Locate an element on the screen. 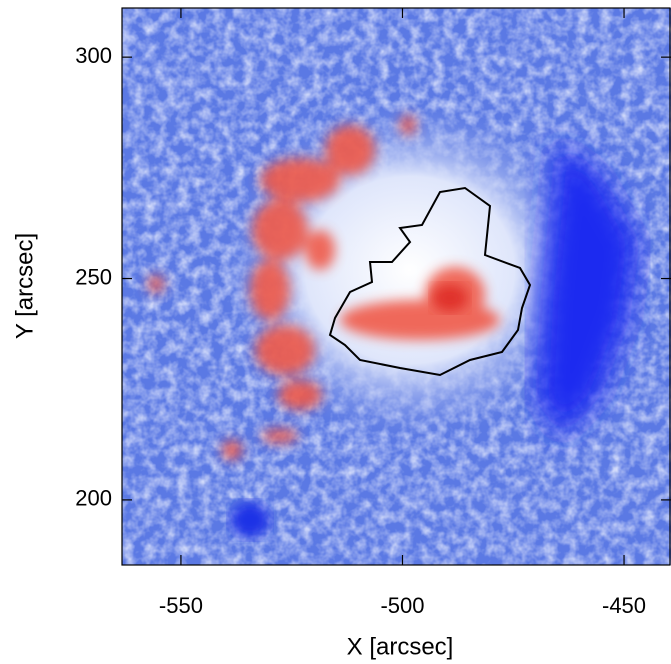  x-tick-label: -550 is located at coordinates (181, 605).